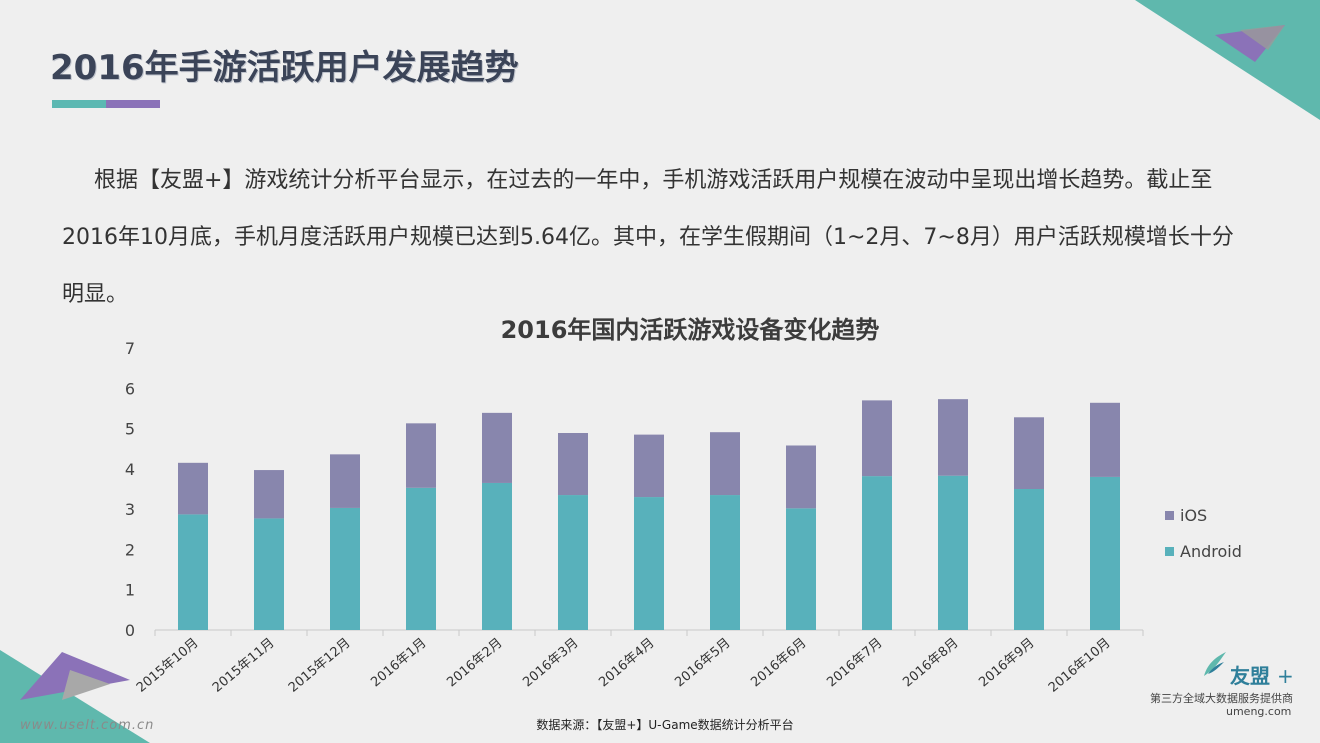  What do you see at coordinates (244, 666) in the screenshot?
I see `x-tick-label: 2015年11月` at bounding box center [244, 666].